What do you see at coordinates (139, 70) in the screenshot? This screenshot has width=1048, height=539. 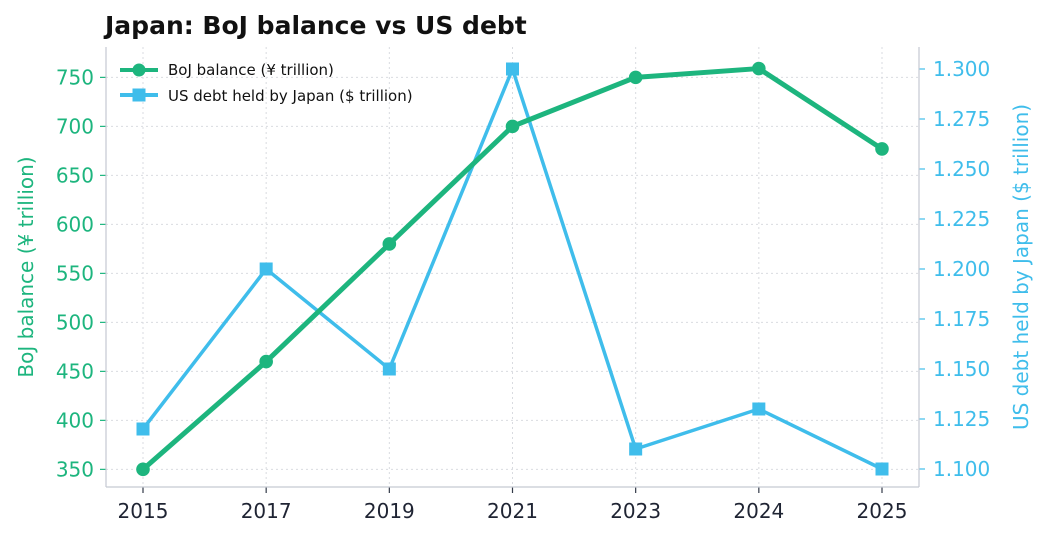 I see `legend-marker-boj` at bounding box center [139, 70].